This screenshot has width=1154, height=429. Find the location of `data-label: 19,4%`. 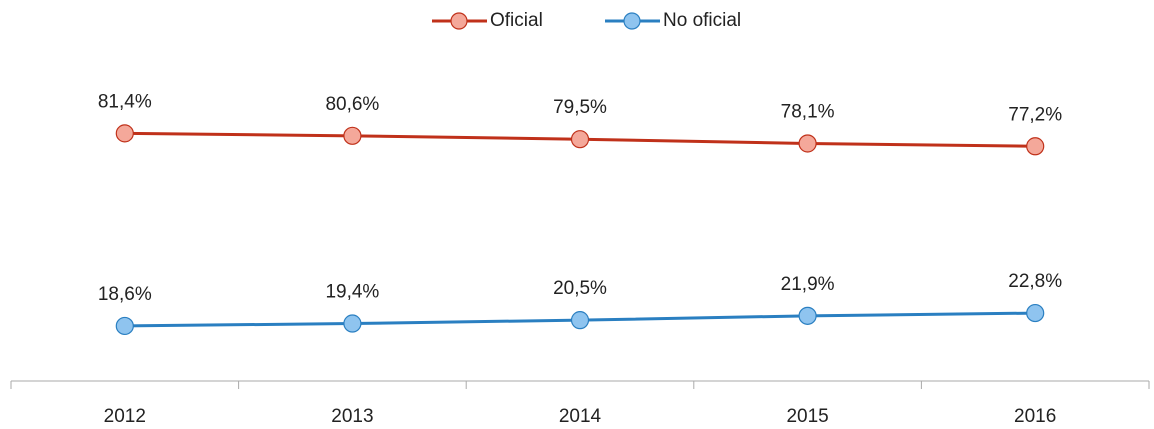

data-label: 19,4% is located at coordinates (352, 292).